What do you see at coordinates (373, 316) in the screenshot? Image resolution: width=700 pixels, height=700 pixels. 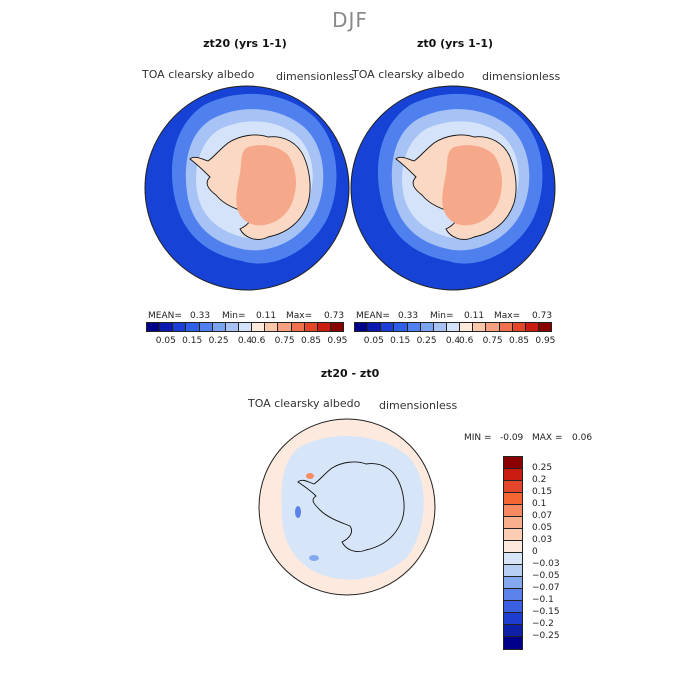 I see `panel-2-mean-label: MEAN=` at bounding box center [373, 316].